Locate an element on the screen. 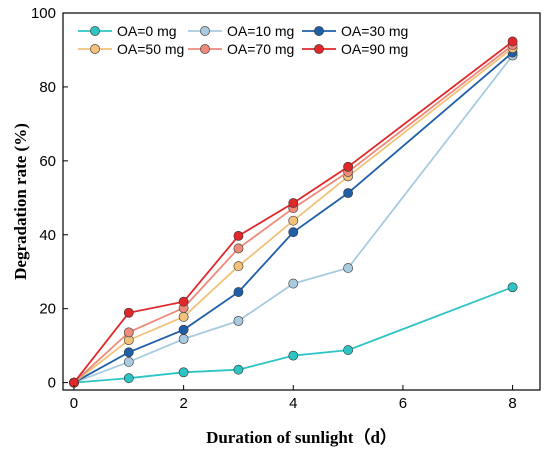 The width and height of the screenshot is (550, 451). legend-item: OA=10 mg is located at coordinates (241, 31).